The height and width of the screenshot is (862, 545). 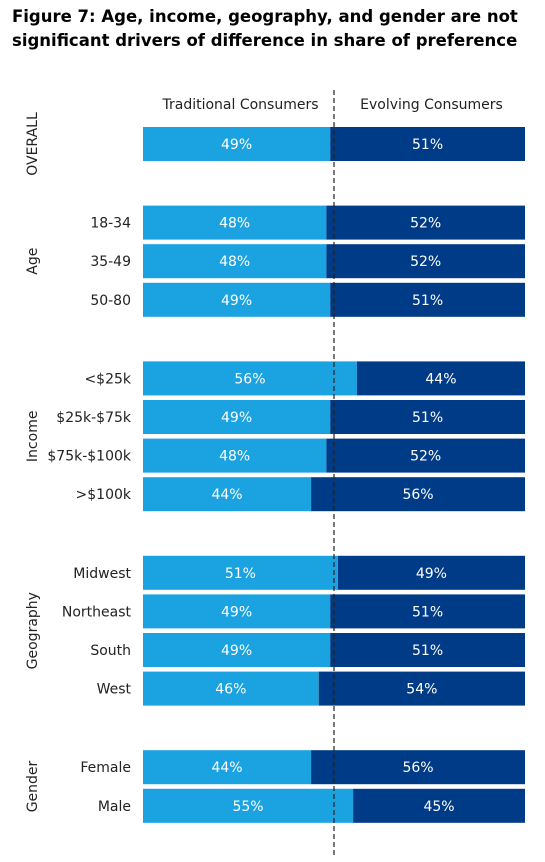 What do you see at coordinates (110, 301) in the screenshot?
I see `category-label: 50-80` at bounding box center [110, 301].